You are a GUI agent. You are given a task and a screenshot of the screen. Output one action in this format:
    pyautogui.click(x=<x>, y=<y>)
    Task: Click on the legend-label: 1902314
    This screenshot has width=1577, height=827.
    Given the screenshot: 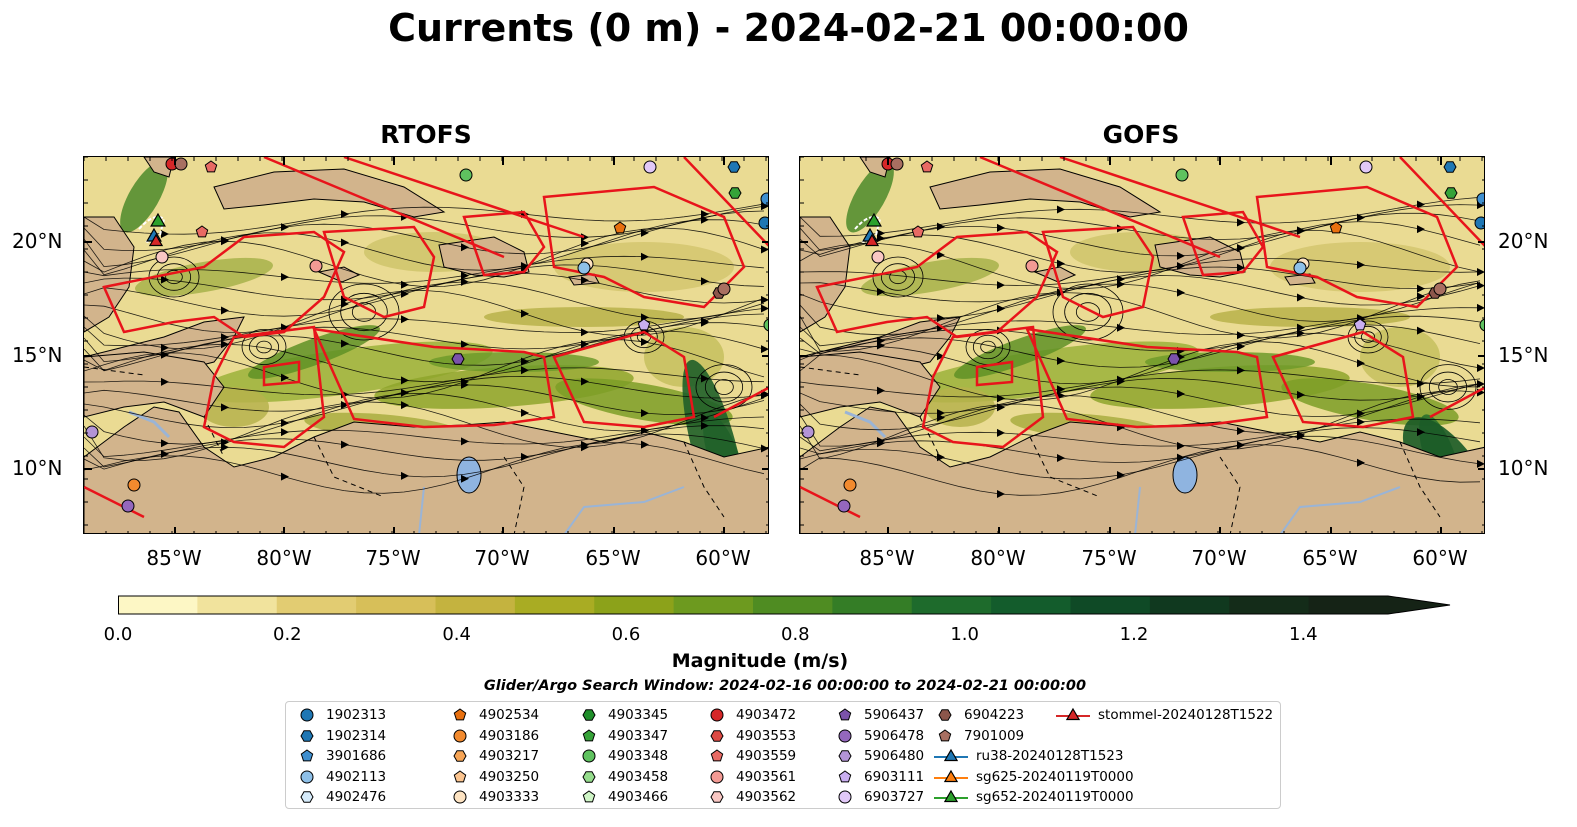 What is the action you would take?
    pyautogui.click(x=356, y=735)
    